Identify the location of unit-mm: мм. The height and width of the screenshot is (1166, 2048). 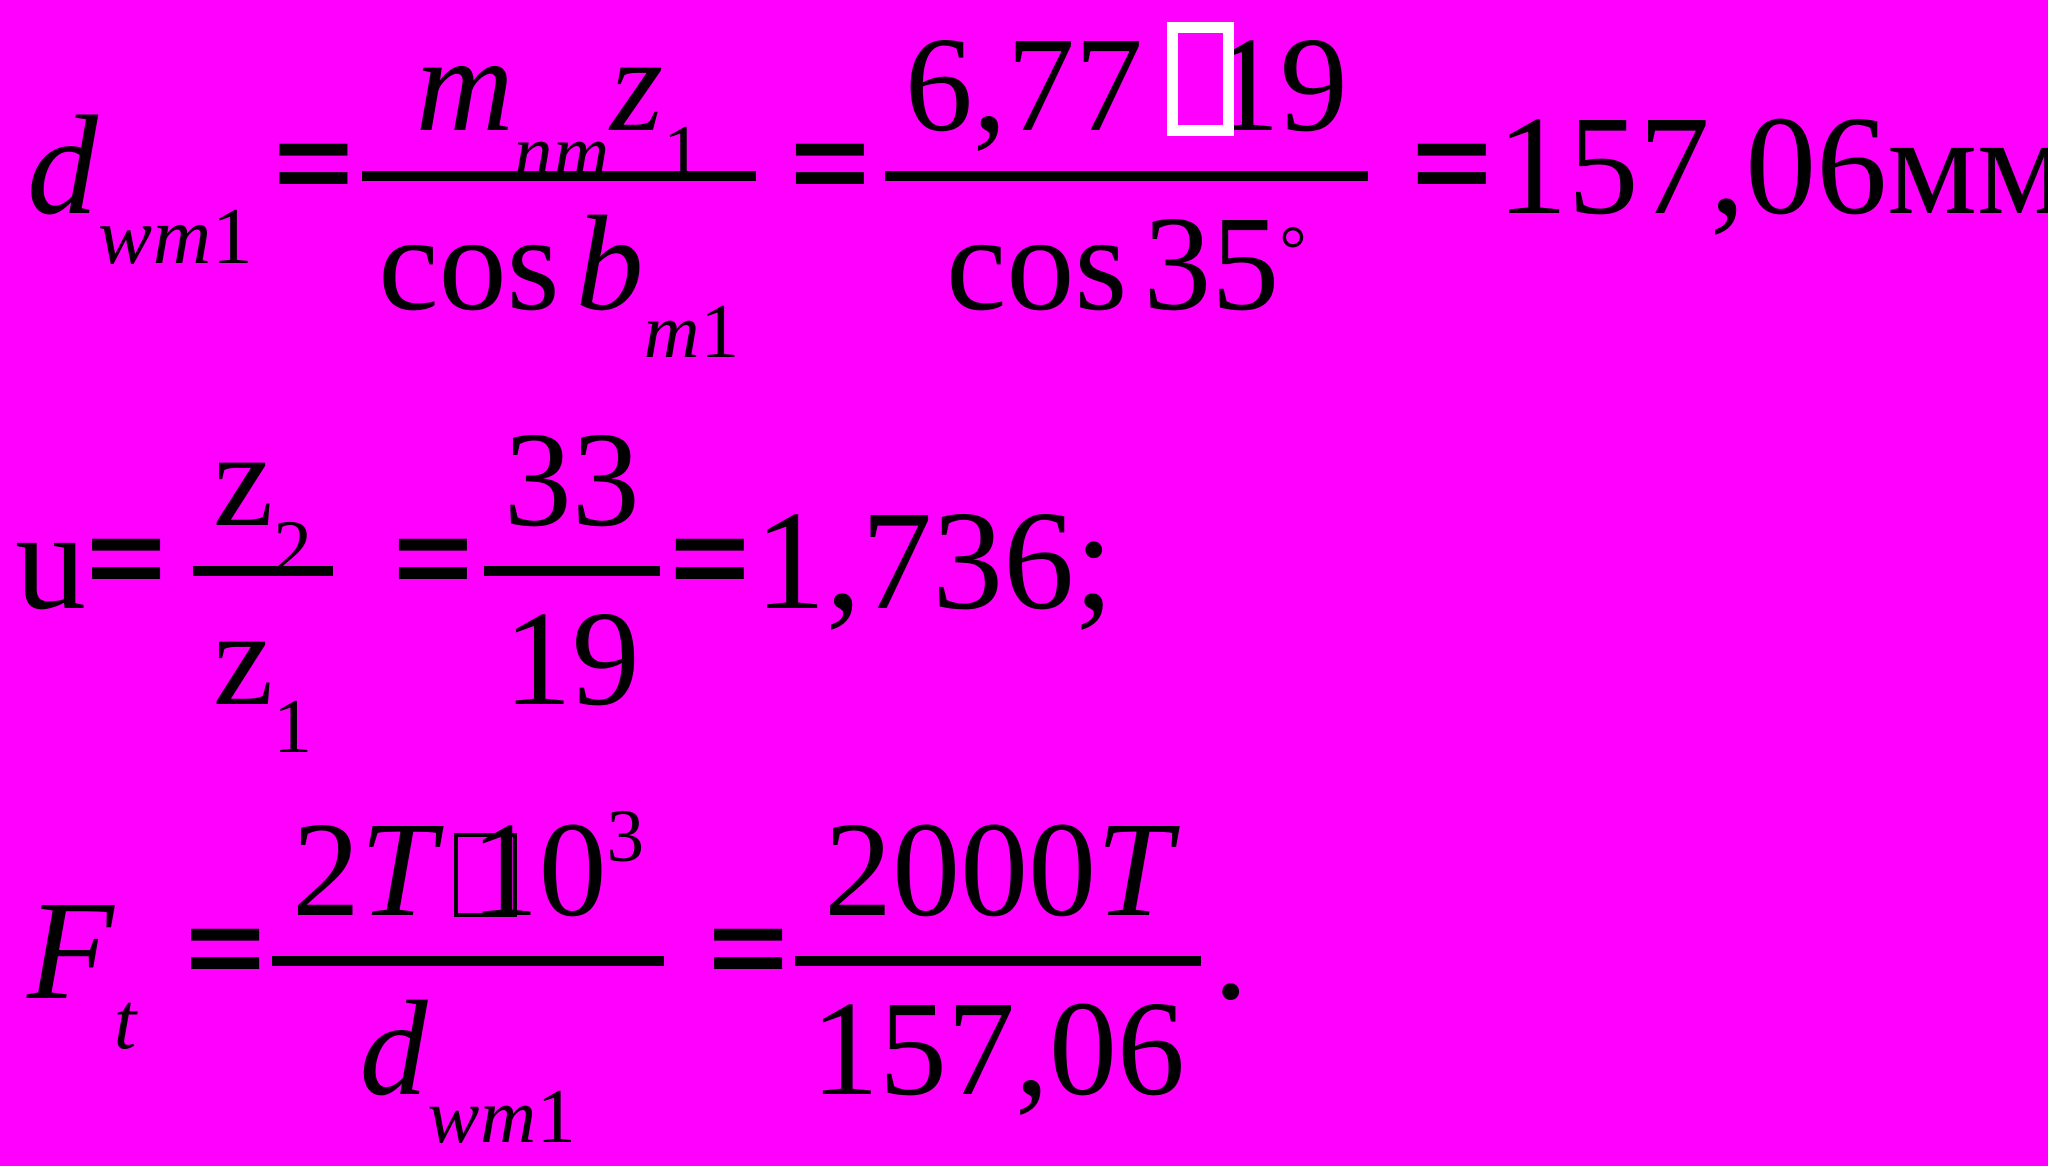
(1967, 165).